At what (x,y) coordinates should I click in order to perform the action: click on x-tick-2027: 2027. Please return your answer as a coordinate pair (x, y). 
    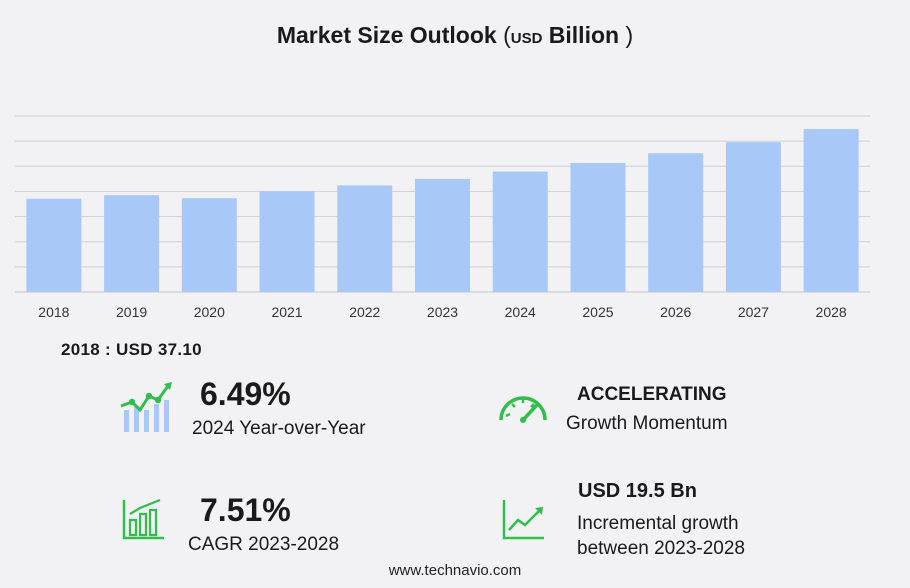
    Looking at the image, I should click on (753, 312).